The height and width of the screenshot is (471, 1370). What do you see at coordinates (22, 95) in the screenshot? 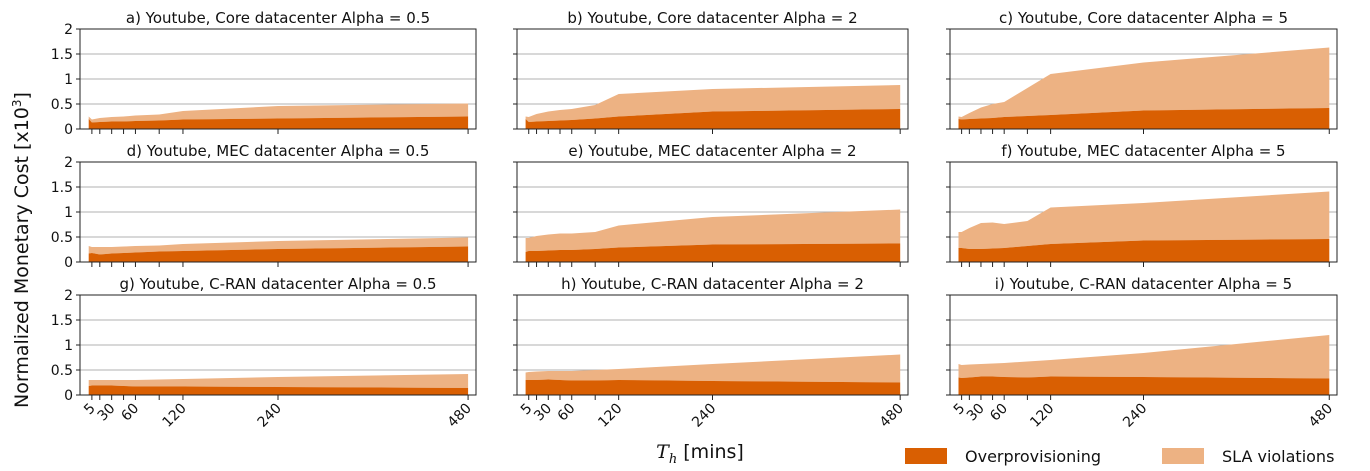
I see `y-axis-label-end: ]` at bounding box center [22, 95].